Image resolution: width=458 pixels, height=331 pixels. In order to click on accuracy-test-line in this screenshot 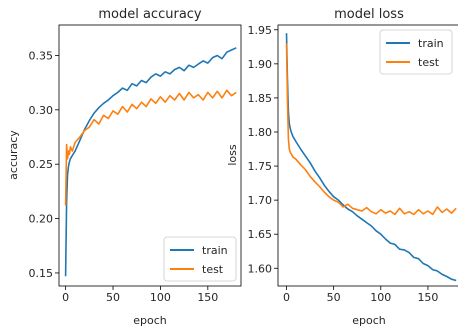, I will do `click(150, 147)`.